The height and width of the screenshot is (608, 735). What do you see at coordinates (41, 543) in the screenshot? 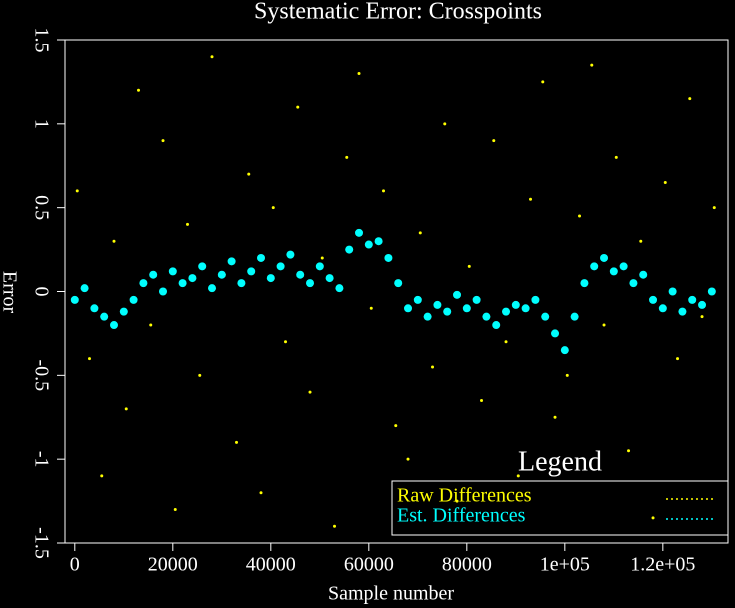
I see `y-tick-label: -1.5` at bounding box center [41, 543].